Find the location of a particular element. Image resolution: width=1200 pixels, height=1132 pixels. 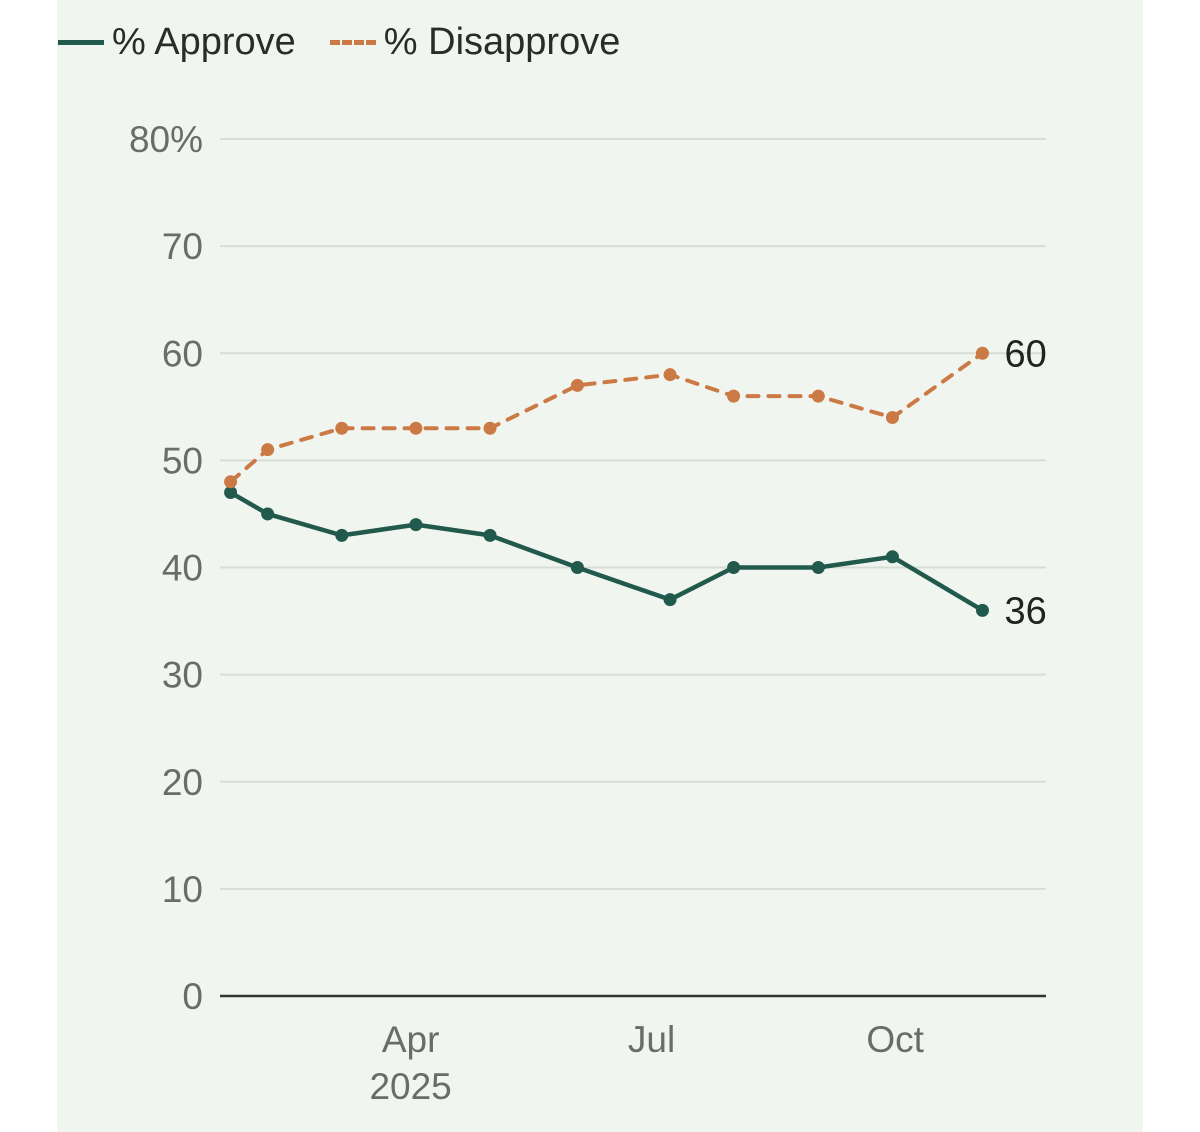

x-tick-label-jul: Jul is located at coordinates (651, 1039).